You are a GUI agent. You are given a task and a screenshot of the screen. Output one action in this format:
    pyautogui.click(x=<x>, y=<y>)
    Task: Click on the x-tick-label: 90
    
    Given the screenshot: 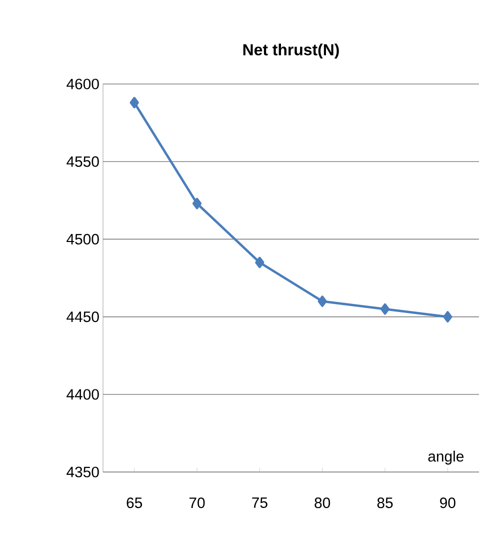 What is the action you would take?
    pyautogui.click(x=448, y=503)
    